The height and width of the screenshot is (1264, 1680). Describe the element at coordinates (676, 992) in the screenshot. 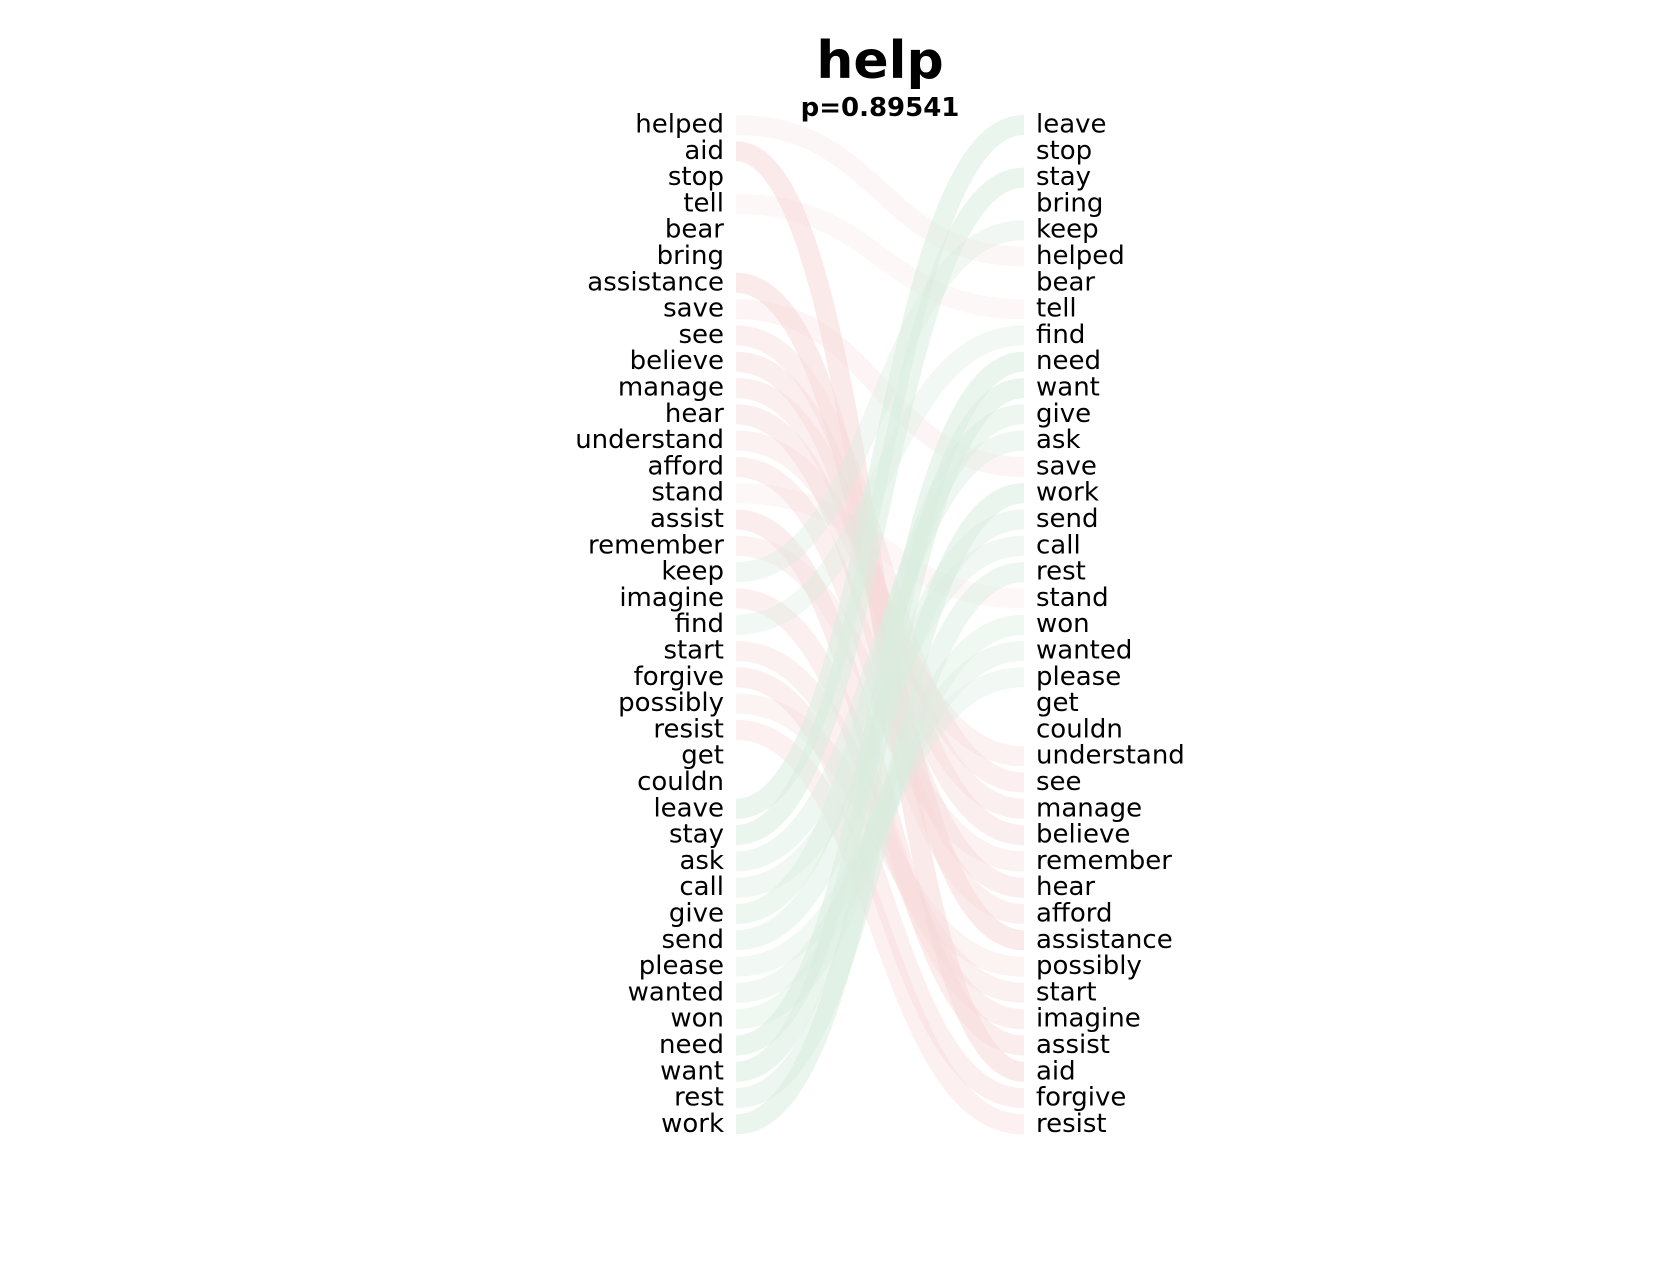

I see `left-word: wanted` at that location.